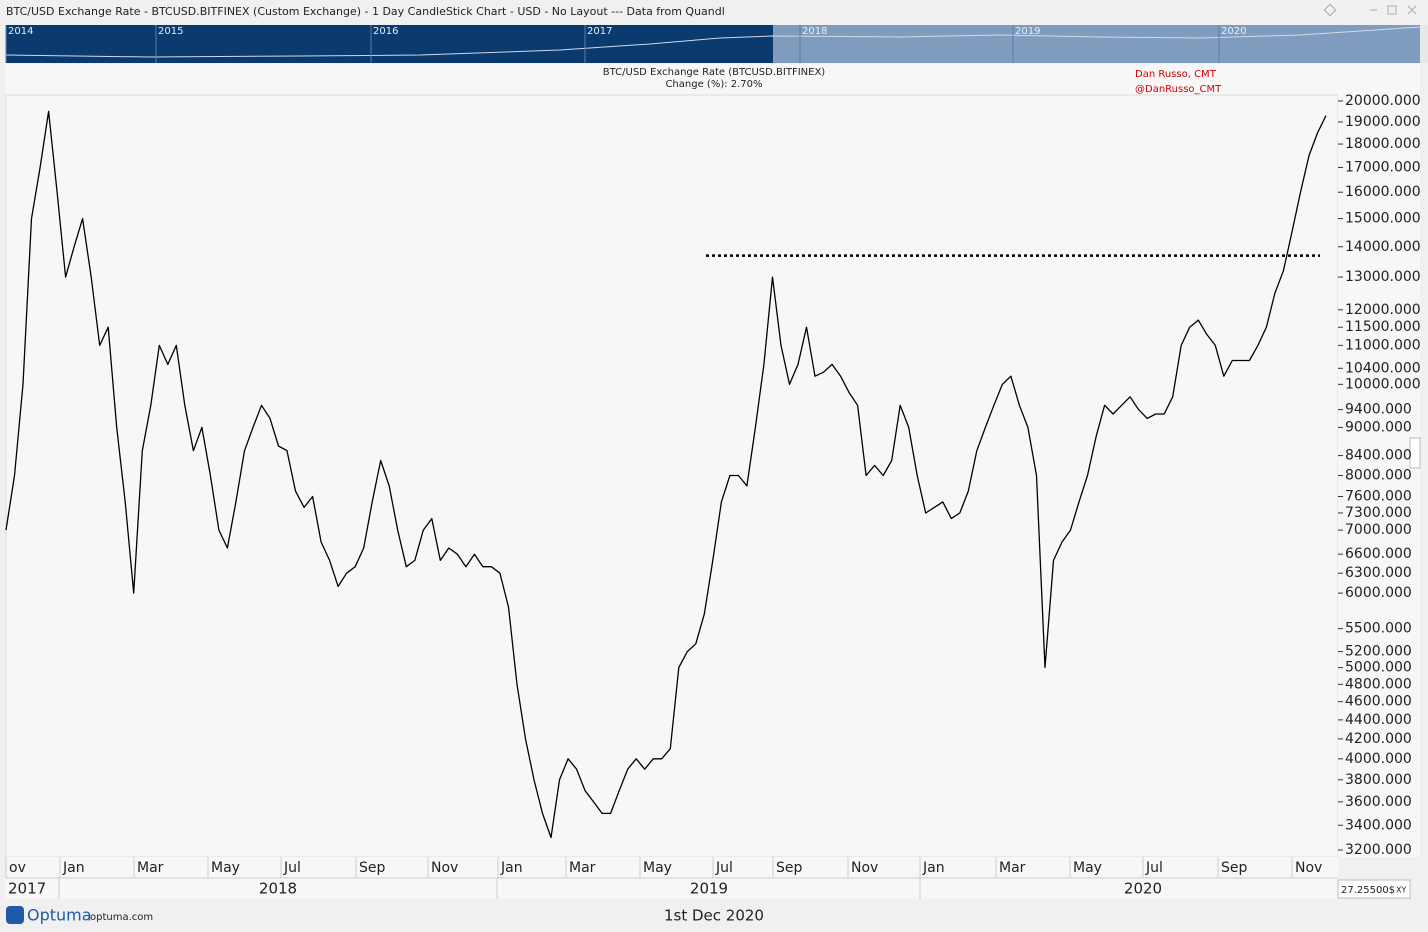  Describe the element at coordinates (1027, 31) in the screenshot. I see `navigator-year: 2019` at that location.